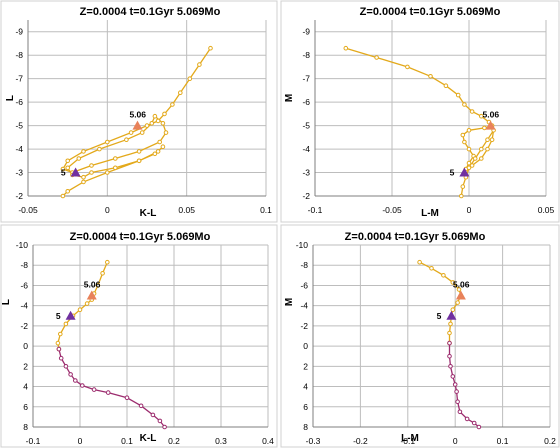  Describe the element at coordinates (305, 427) in the screenshot. I see `y-tick-label: 8` at that location.